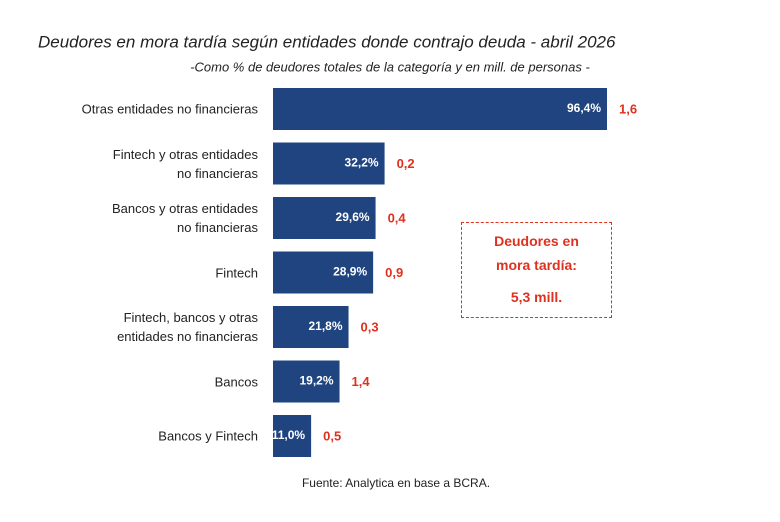  Describe the element at coordinates (289, 435) in the screenshot. I see `value-label: 11,0%` at that location.